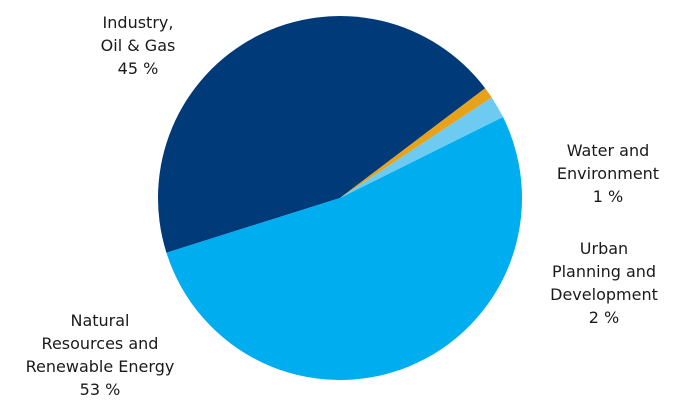 This screenshot has height=406, width=676. What do you see at coordinates (138, 22) in the screenshot?
I see `label-industry-line1: Industry,` at bounding box center [138, 22].